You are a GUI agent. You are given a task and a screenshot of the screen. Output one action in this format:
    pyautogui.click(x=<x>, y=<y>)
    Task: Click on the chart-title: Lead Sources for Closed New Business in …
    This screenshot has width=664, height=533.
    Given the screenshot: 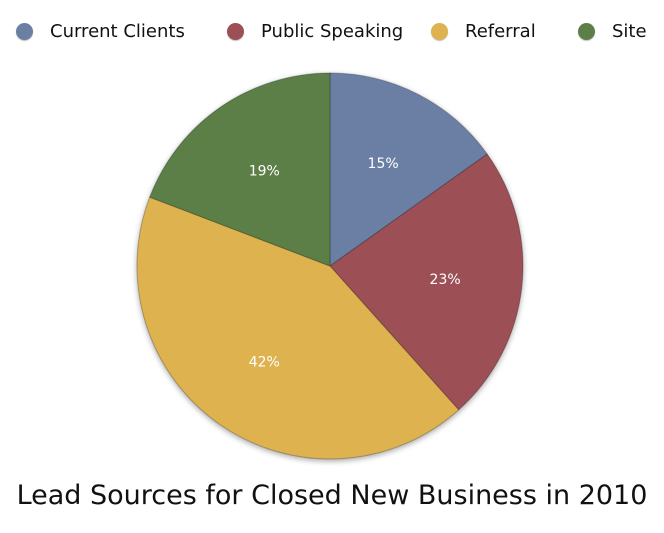 What is the action you would take?
    pyautogui.click(x=332, y=495)
    